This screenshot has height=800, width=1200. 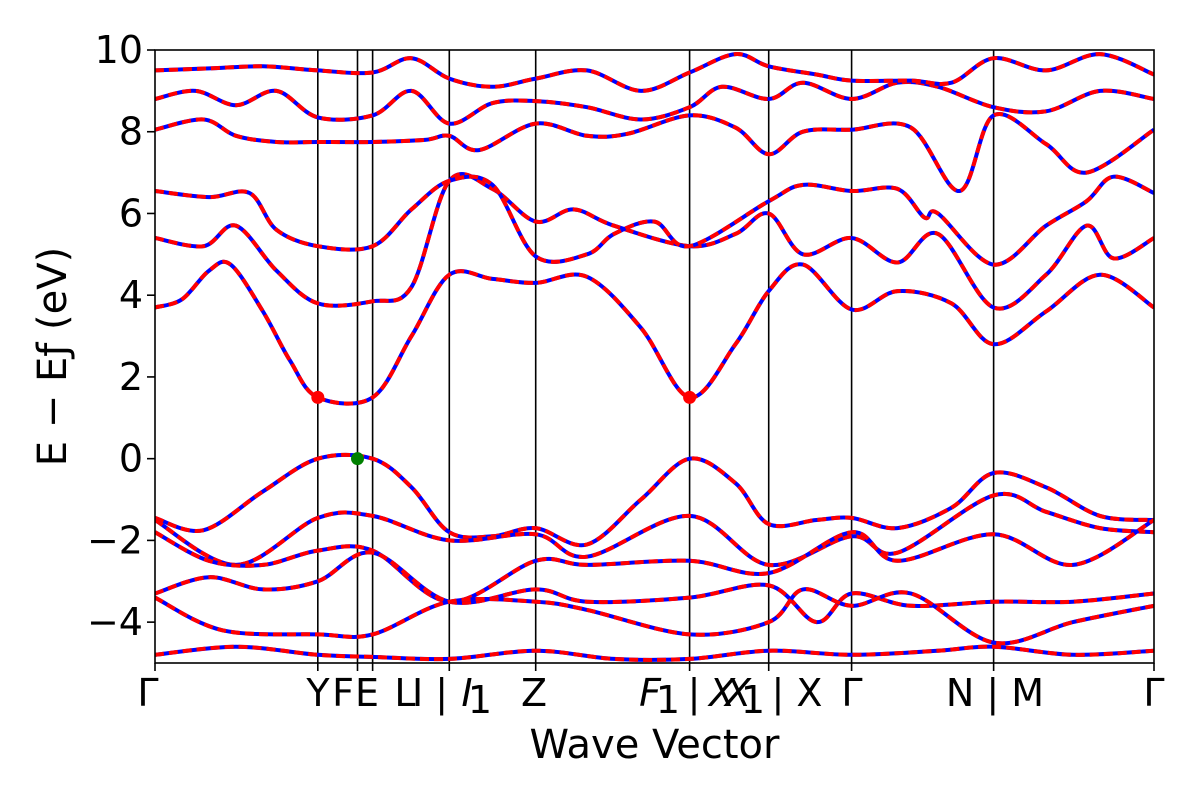 I want to click on y-tick-label: 0, so click(x=131, y=459).